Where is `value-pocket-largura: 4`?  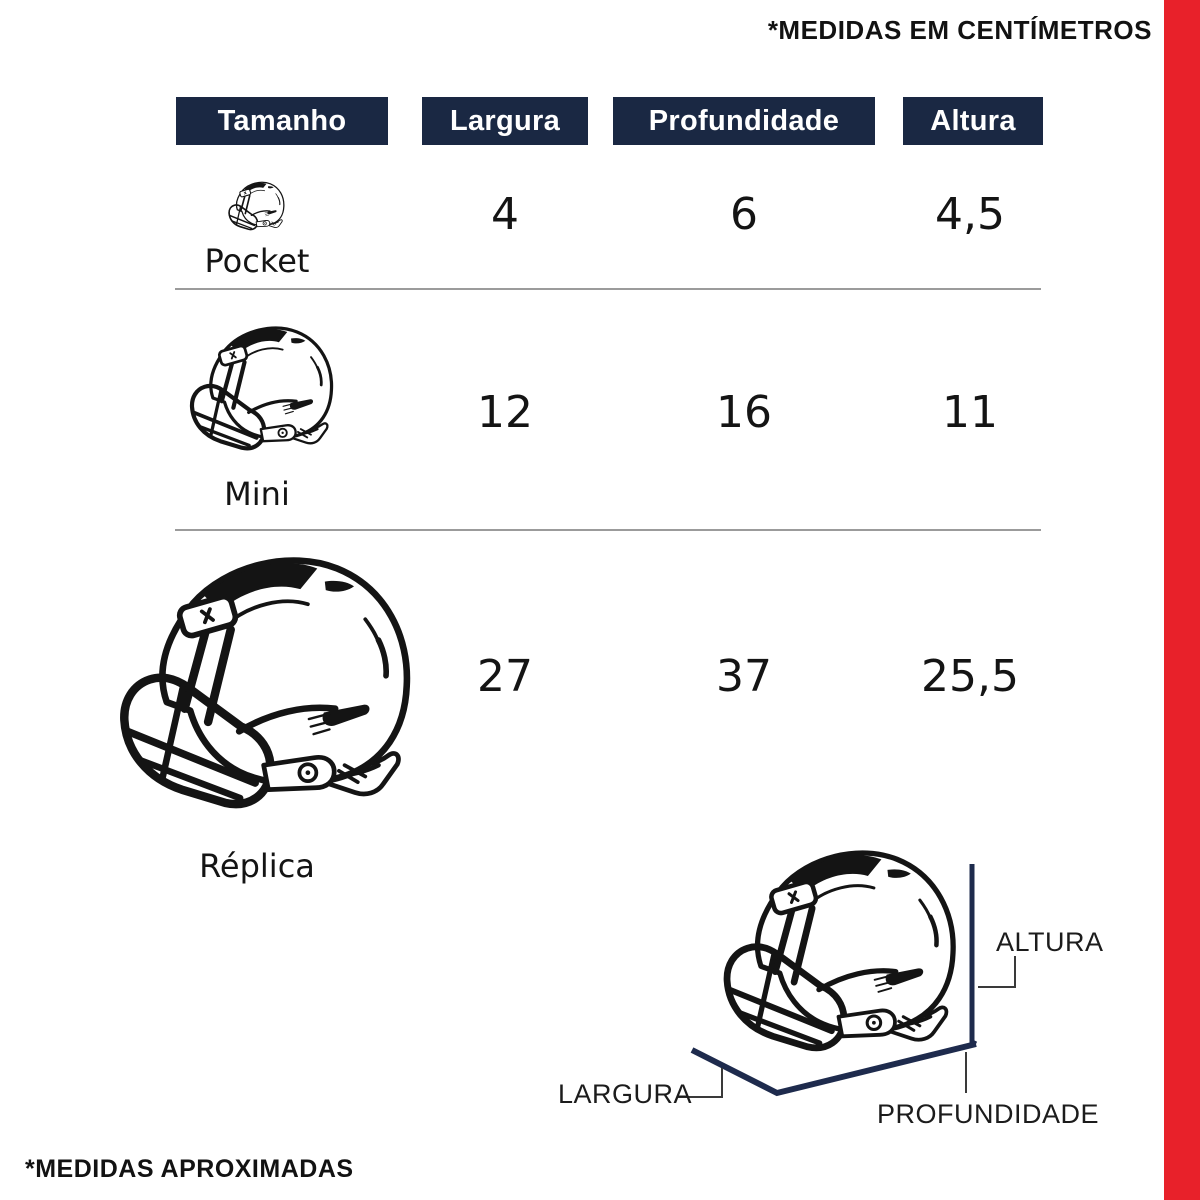
value-pocket-largura: 4 is located at coordinates (505, 214).